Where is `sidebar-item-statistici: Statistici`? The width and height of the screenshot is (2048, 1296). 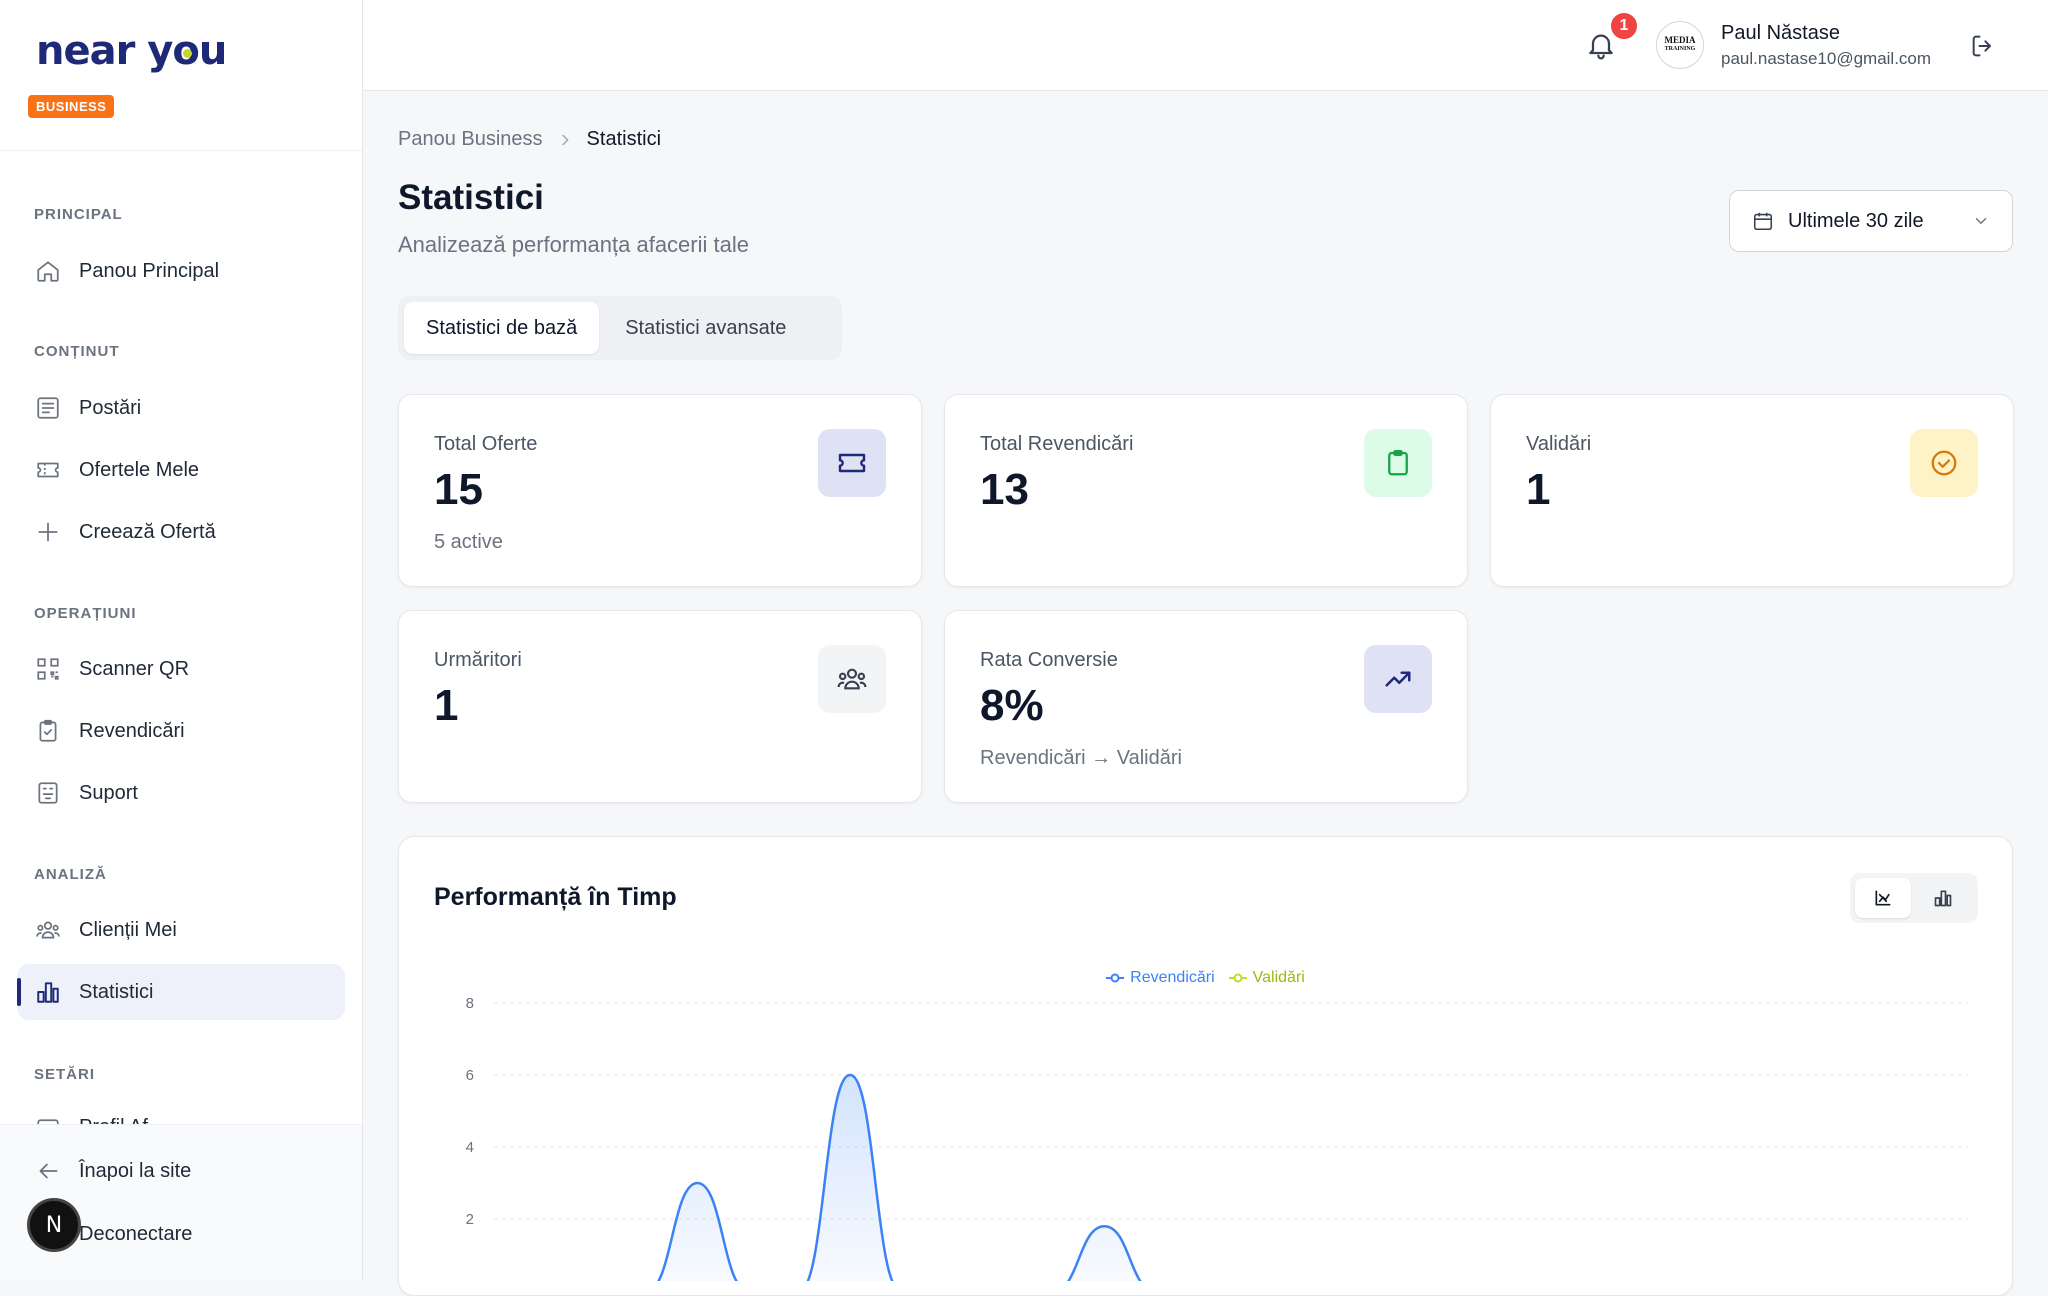 sidebar-item-statistici: Statistici is located at coordinates (181, 992).